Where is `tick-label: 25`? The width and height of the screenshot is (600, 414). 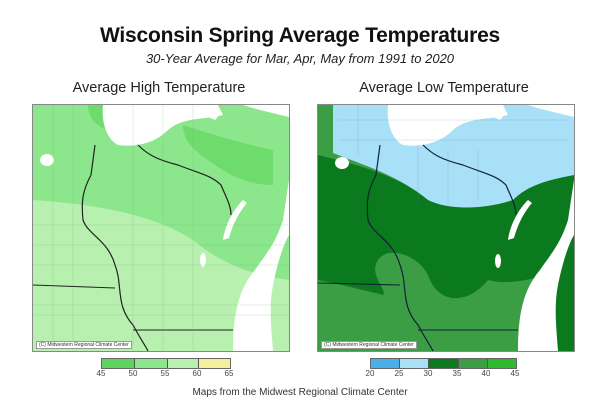 tick-label: 25 is located at coordinates (399, 373).